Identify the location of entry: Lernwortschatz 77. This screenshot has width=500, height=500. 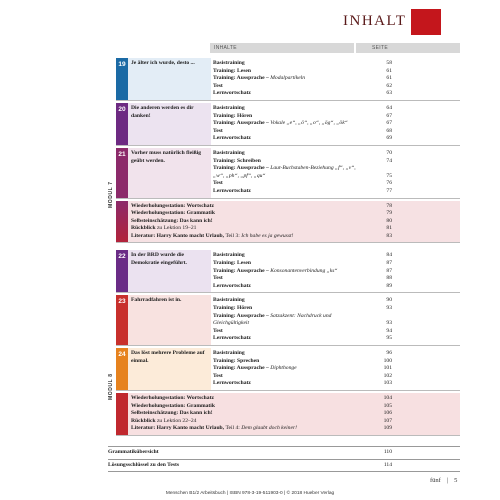
(335, 192).